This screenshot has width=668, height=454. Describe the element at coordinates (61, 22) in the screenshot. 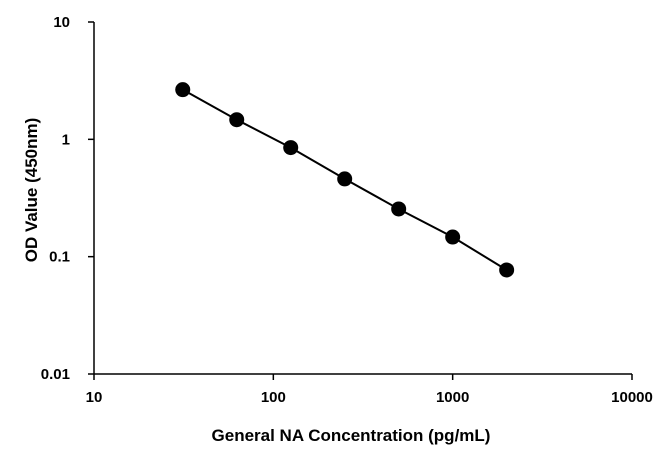

I see `y-tick-label: 10` at that location.